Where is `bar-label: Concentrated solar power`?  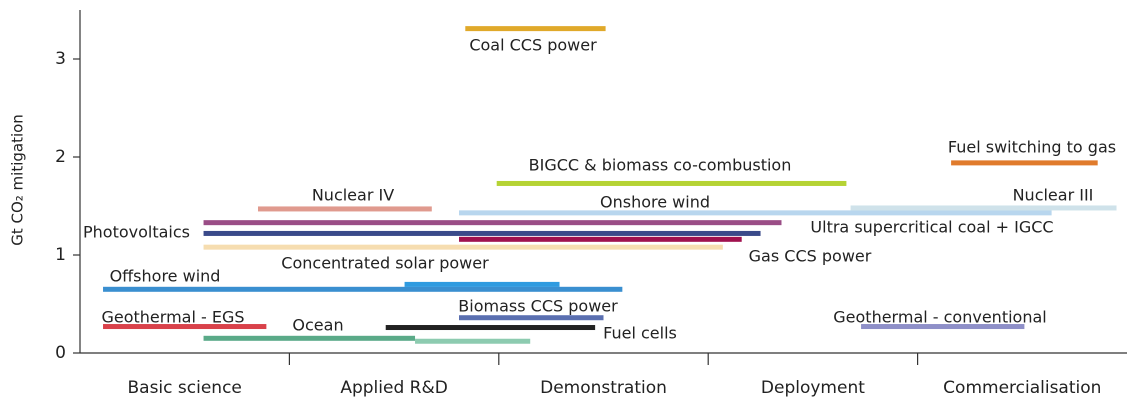 bar-label: Concentrated solar power is located at coordinates (385, 263).